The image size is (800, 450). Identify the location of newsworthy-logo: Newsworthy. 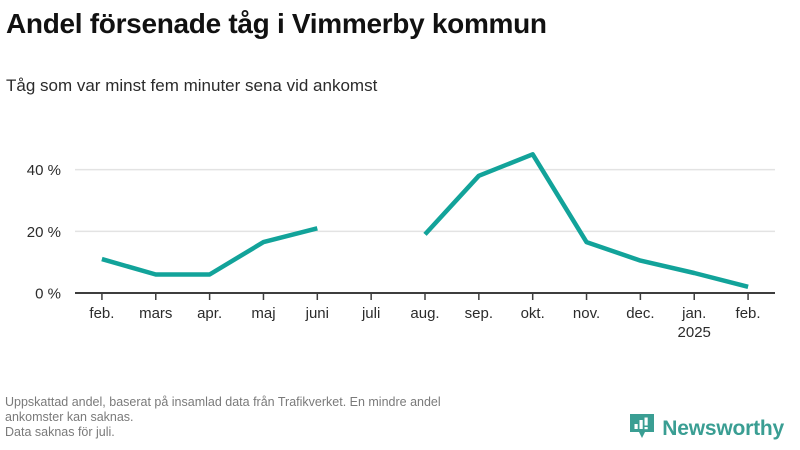
(706, 428).